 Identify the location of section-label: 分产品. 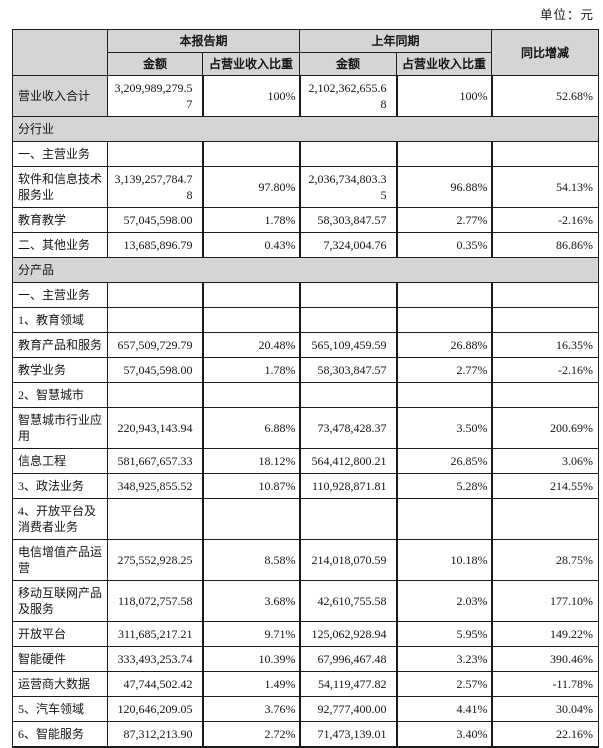
(305, 270).